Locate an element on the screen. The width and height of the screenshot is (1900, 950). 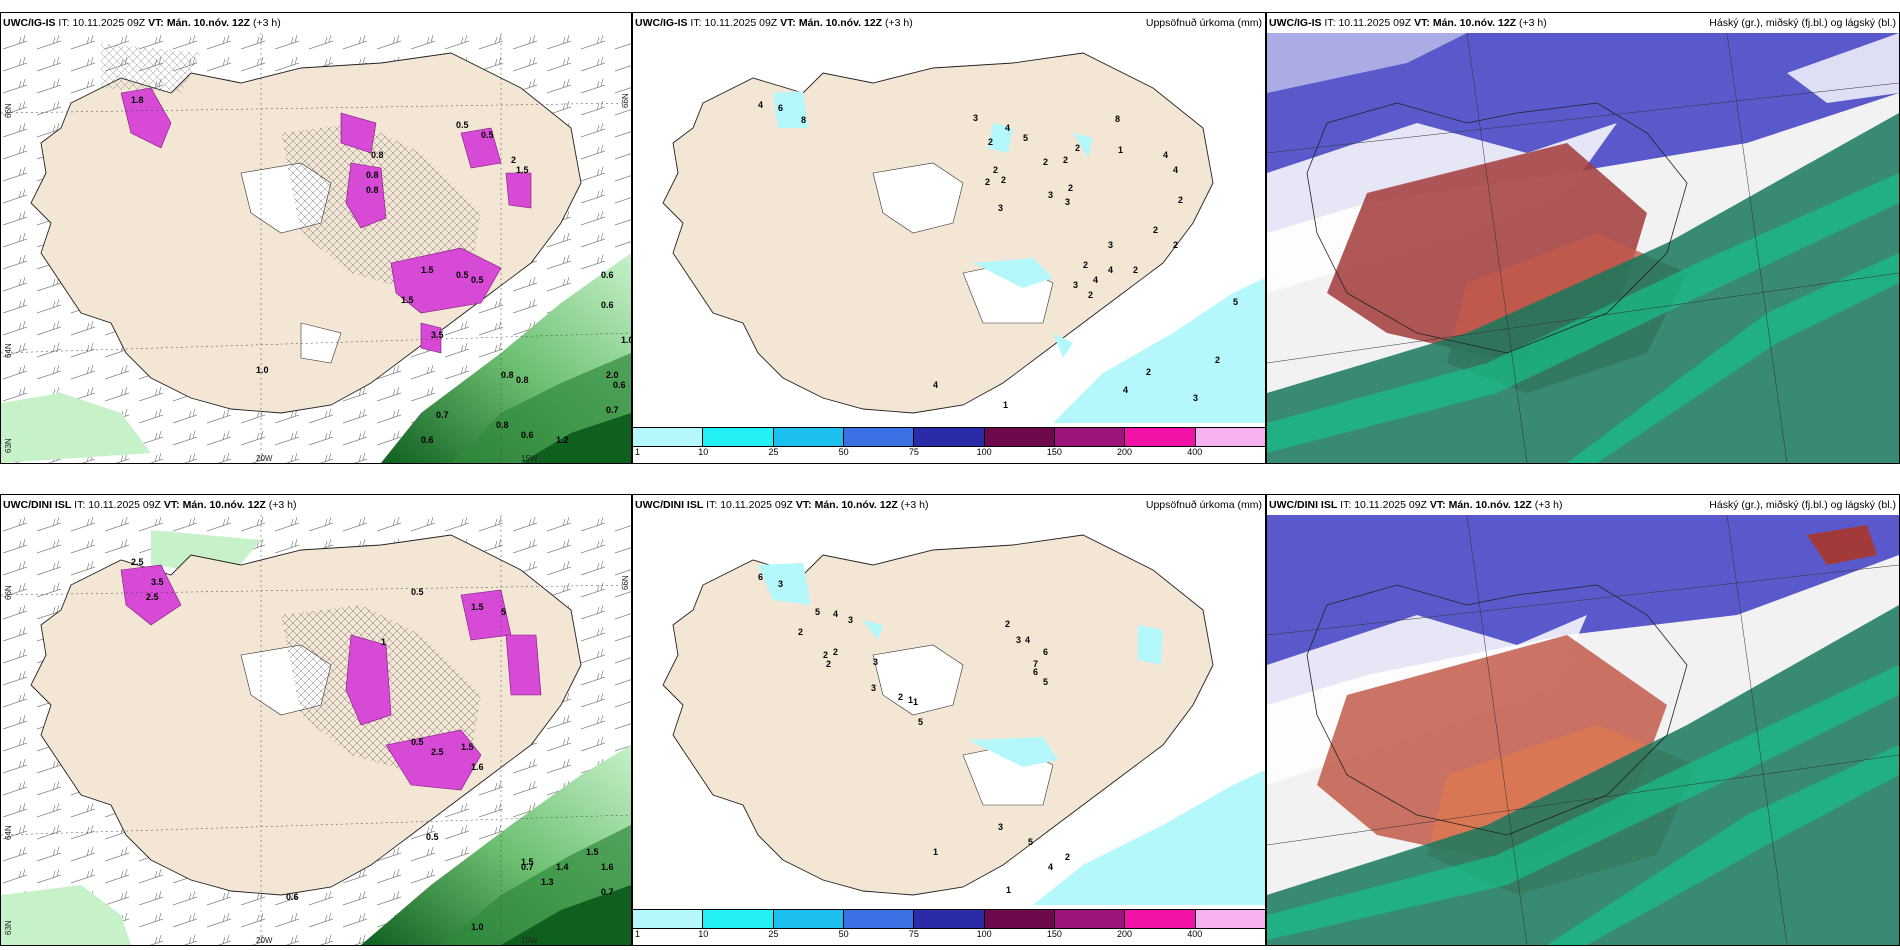
row2-precip-value-label-6: 2 is located at coordinates (825, 655).